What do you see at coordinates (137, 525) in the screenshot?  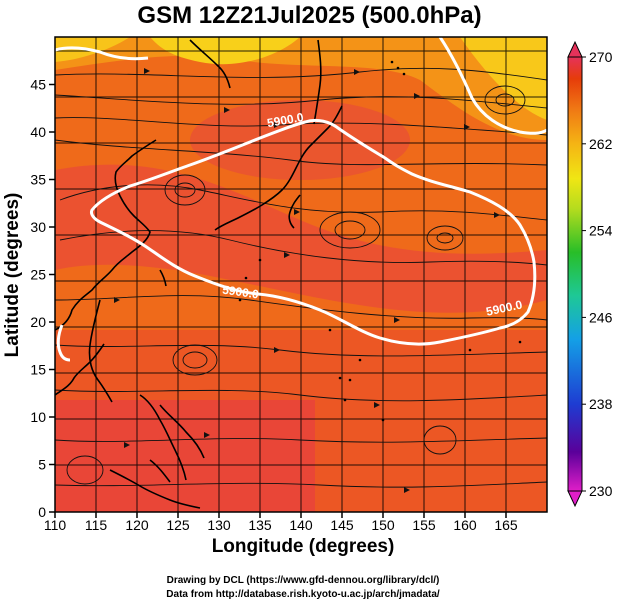 I see `x-tick-label: 120` at bounding box center [137, 525].